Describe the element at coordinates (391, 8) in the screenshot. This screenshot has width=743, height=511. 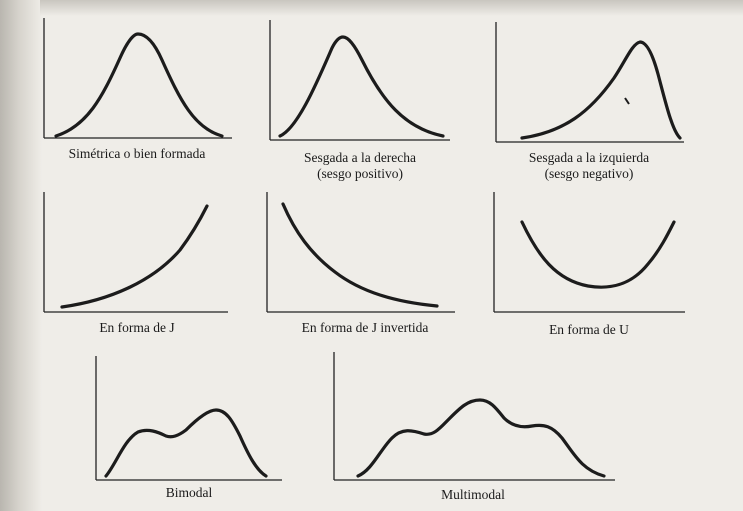
I see `scan-top-band` at that location.